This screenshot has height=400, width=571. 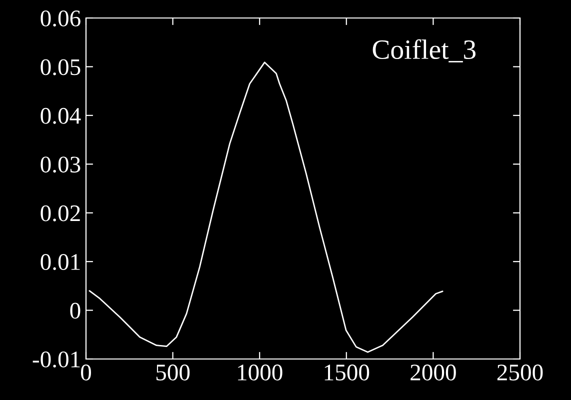 I want to click on x-tick-label: 1500, so click(x=347, y=372).